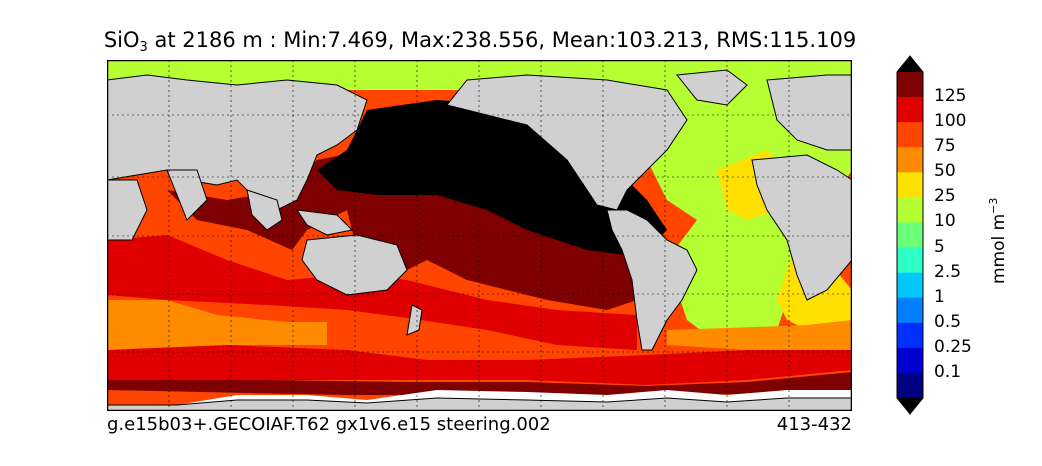  I want to click on colorbar-under-arrow, so click(910, 406).